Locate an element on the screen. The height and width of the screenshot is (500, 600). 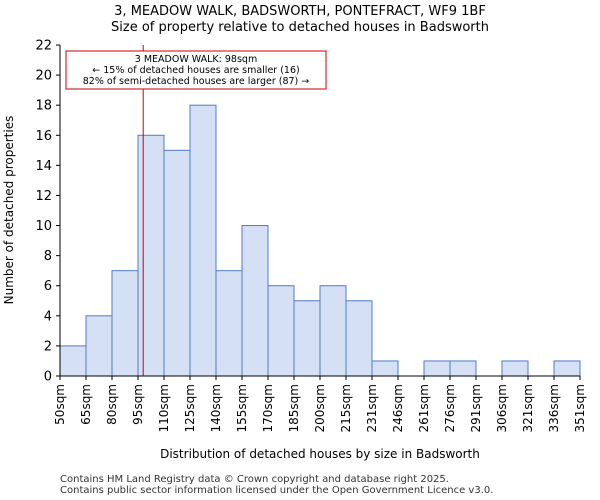
y-tick-label: 0 is located at coordinates (48, 377).